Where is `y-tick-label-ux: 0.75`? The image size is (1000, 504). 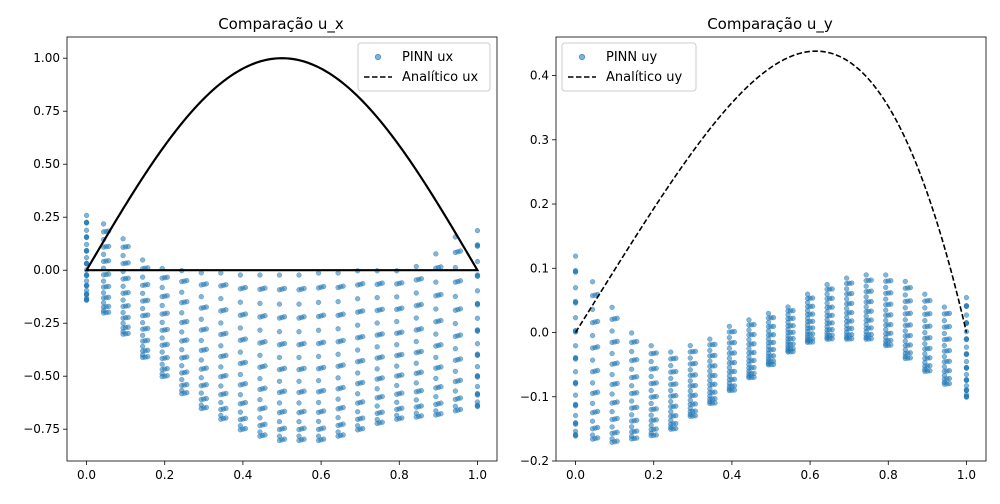 y-tick-label-ux: 0.75 is located at coordinates (46, 111).